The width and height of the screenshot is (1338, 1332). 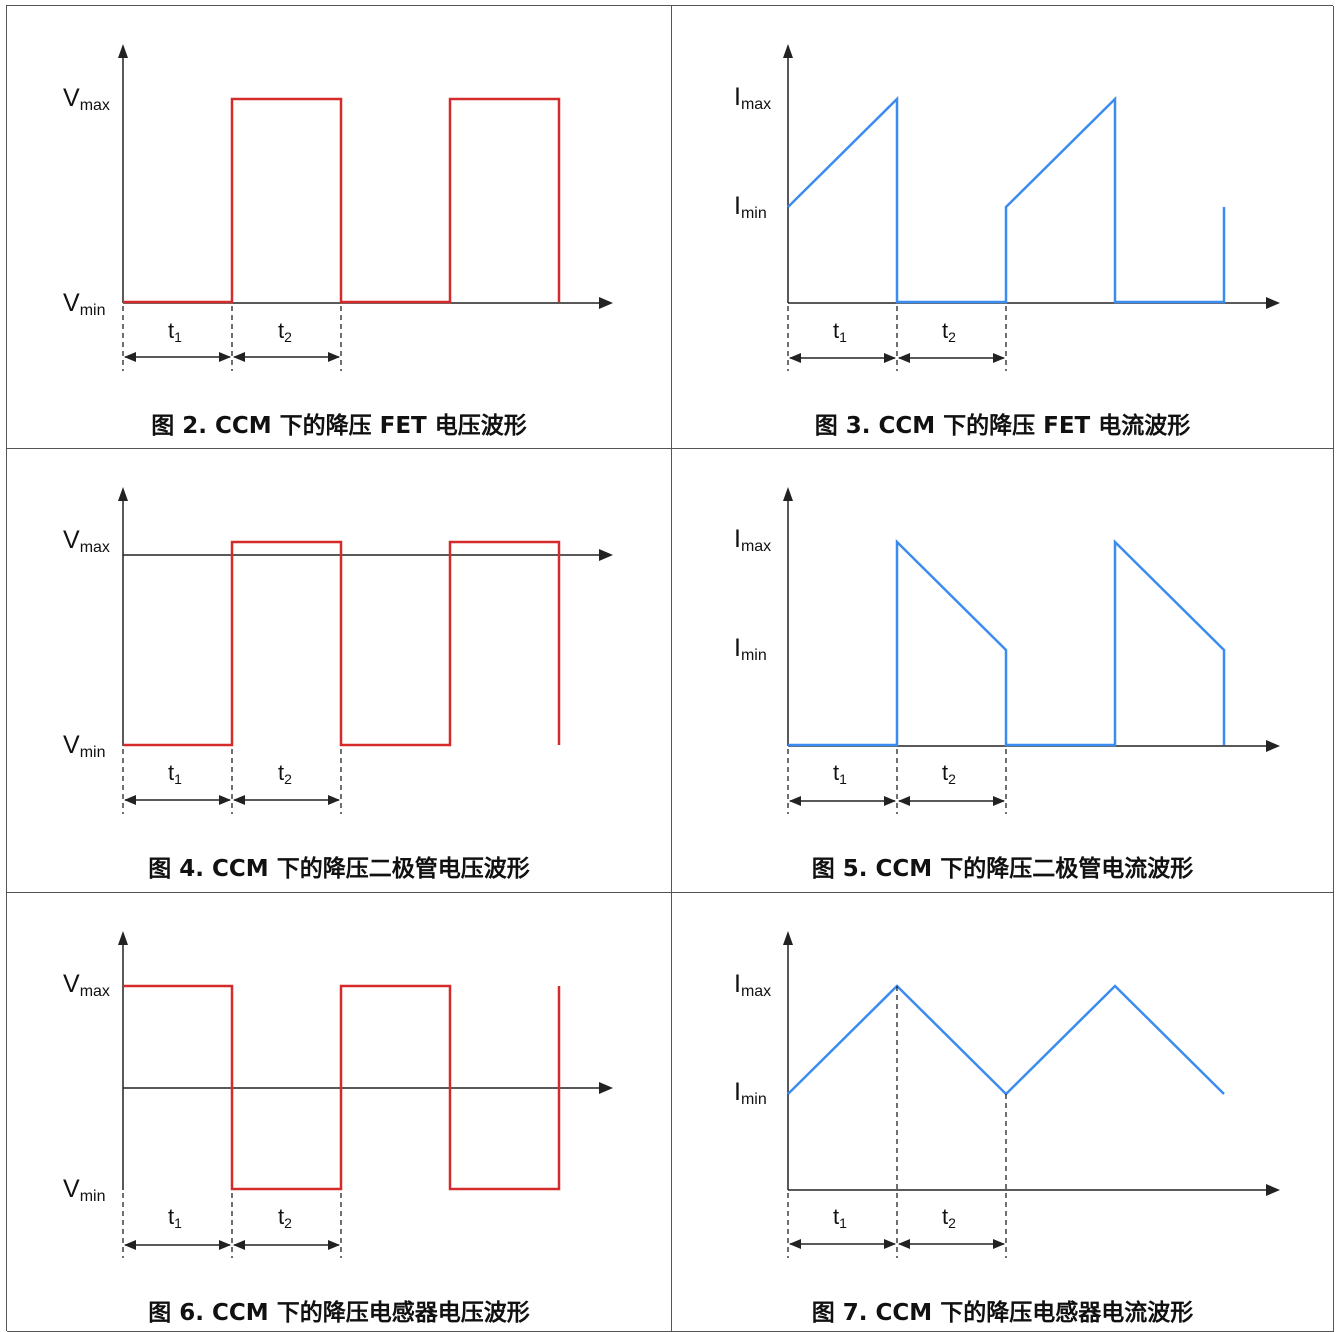 What do you see at coordinates (1006, 200) in the screenshot?
I see `fet-current-waveform` at bounding box center [1006, 200].